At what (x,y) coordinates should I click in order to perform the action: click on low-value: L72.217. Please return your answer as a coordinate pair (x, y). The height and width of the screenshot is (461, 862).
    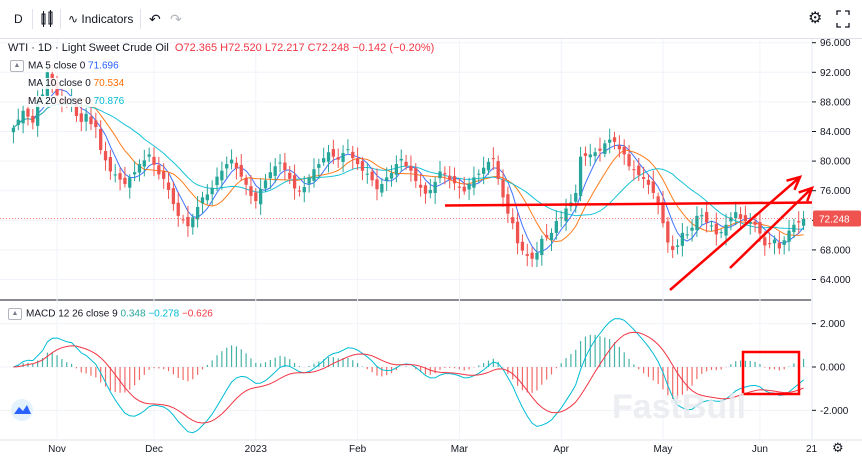
    Looking at the image, I should click on (284, 48).